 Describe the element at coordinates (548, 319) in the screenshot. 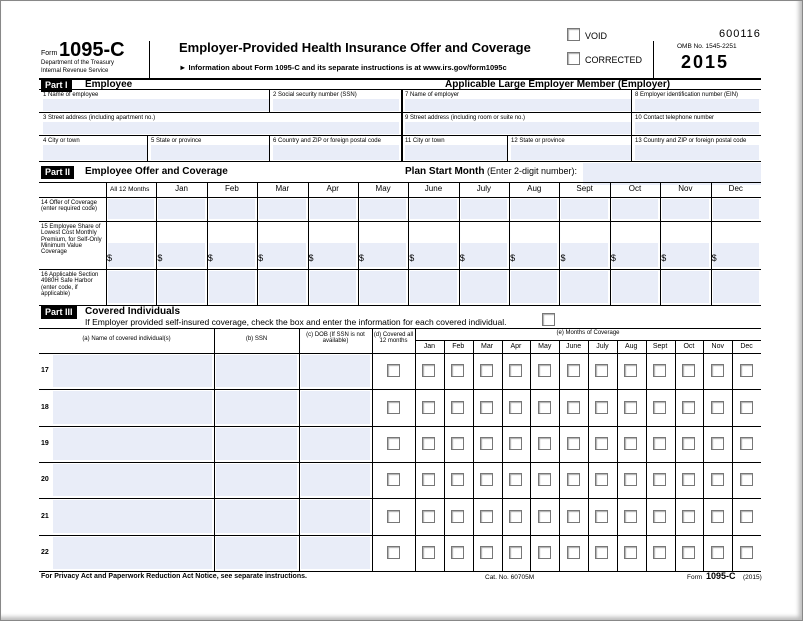

I see `self-insured-checkbox` at that location.